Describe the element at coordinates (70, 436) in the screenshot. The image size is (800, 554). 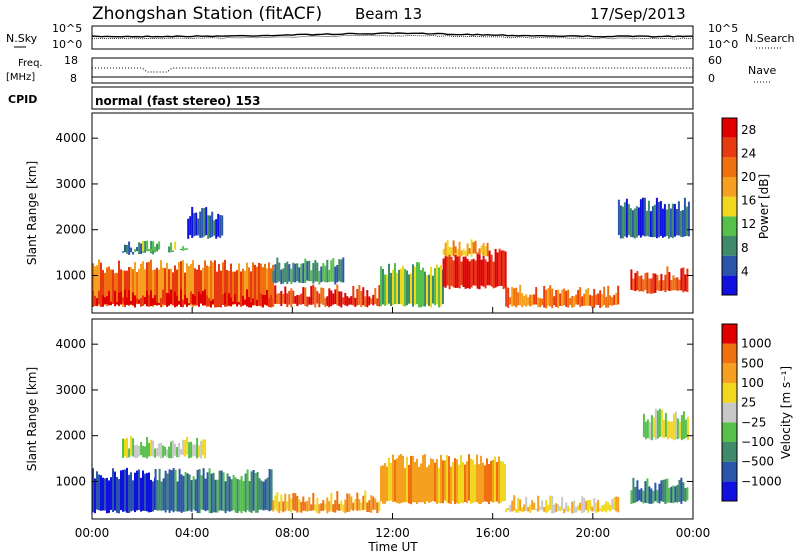
I see `y-tick-label: 2000` at that location.